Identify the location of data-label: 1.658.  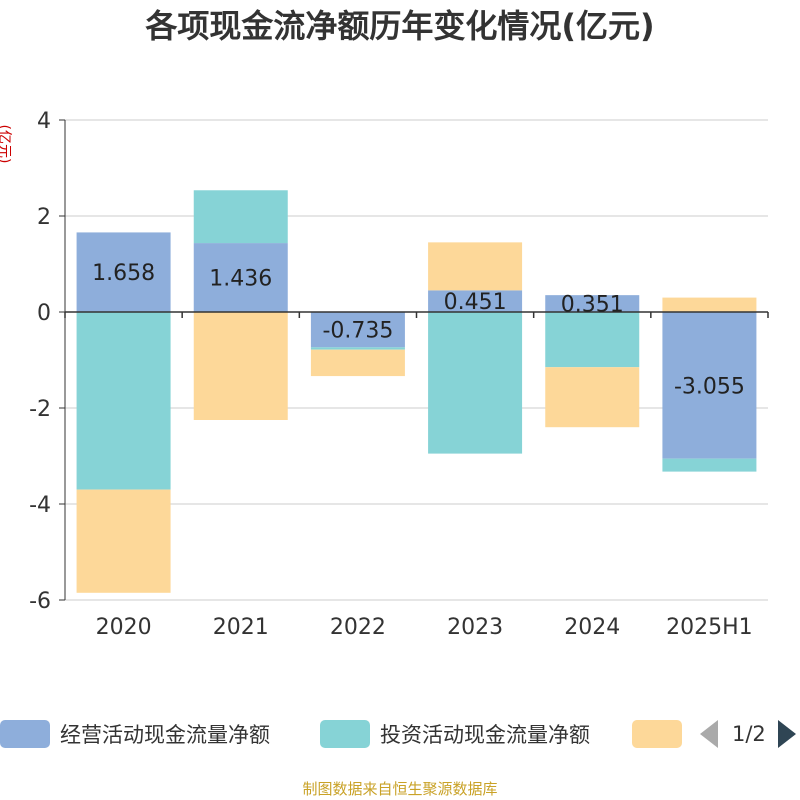
(123, 273).